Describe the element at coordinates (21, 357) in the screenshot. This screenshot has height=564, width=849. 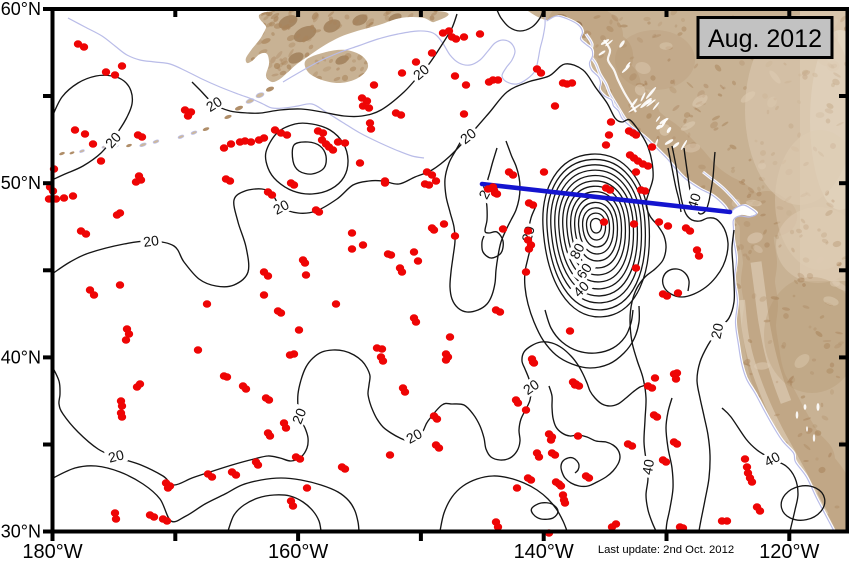
I see `svg-text: 40°N` at that location.